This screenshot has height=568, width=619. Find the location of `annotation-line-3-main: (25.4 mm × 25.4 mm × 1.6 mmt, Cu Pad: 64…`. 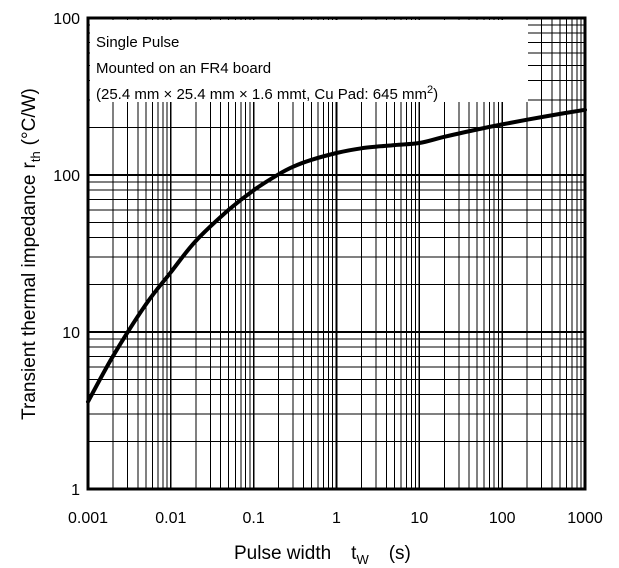

annotation-line-3-main: (25.4 mm × 25.4 mm × 1.6 mmt, Cu Pad: 64… is located at coordinates (261, 94).